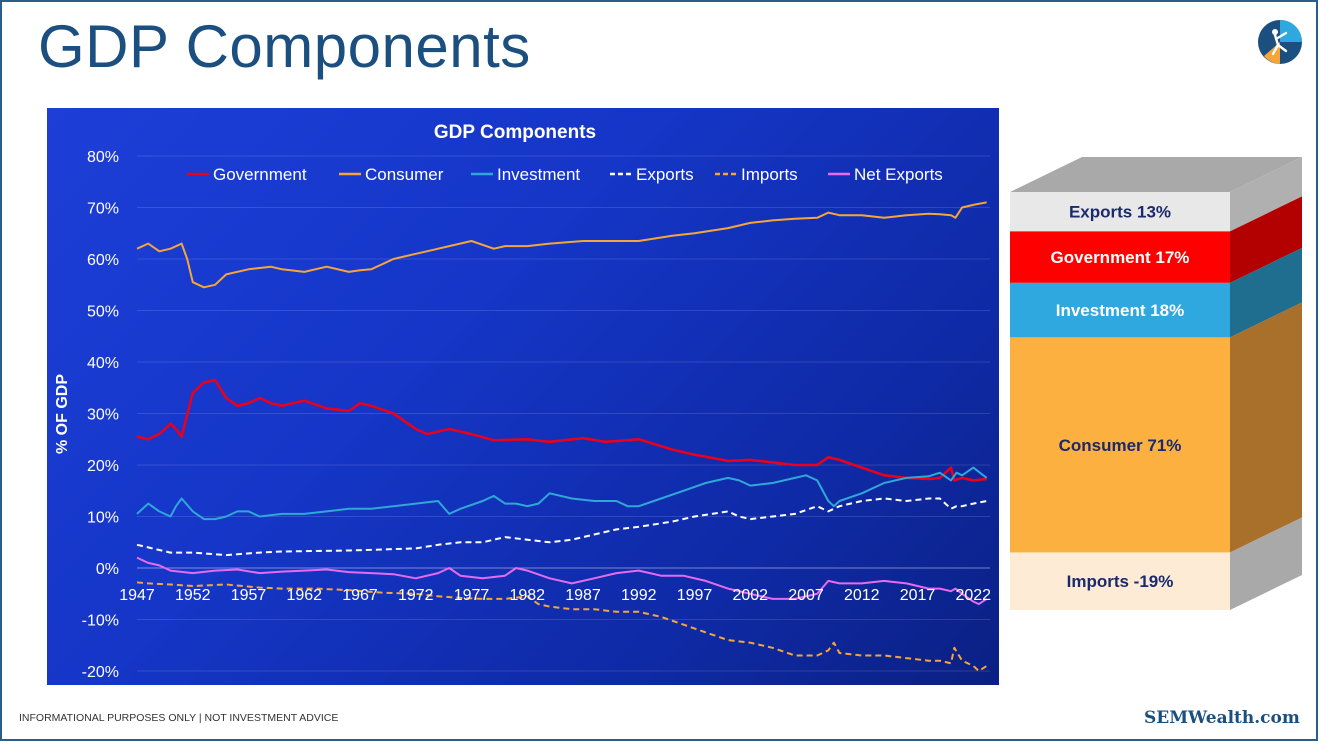 The height and width of the screenshot is (745, 1322). I want to click on x-tick-label: 1952, so click(193, 595).